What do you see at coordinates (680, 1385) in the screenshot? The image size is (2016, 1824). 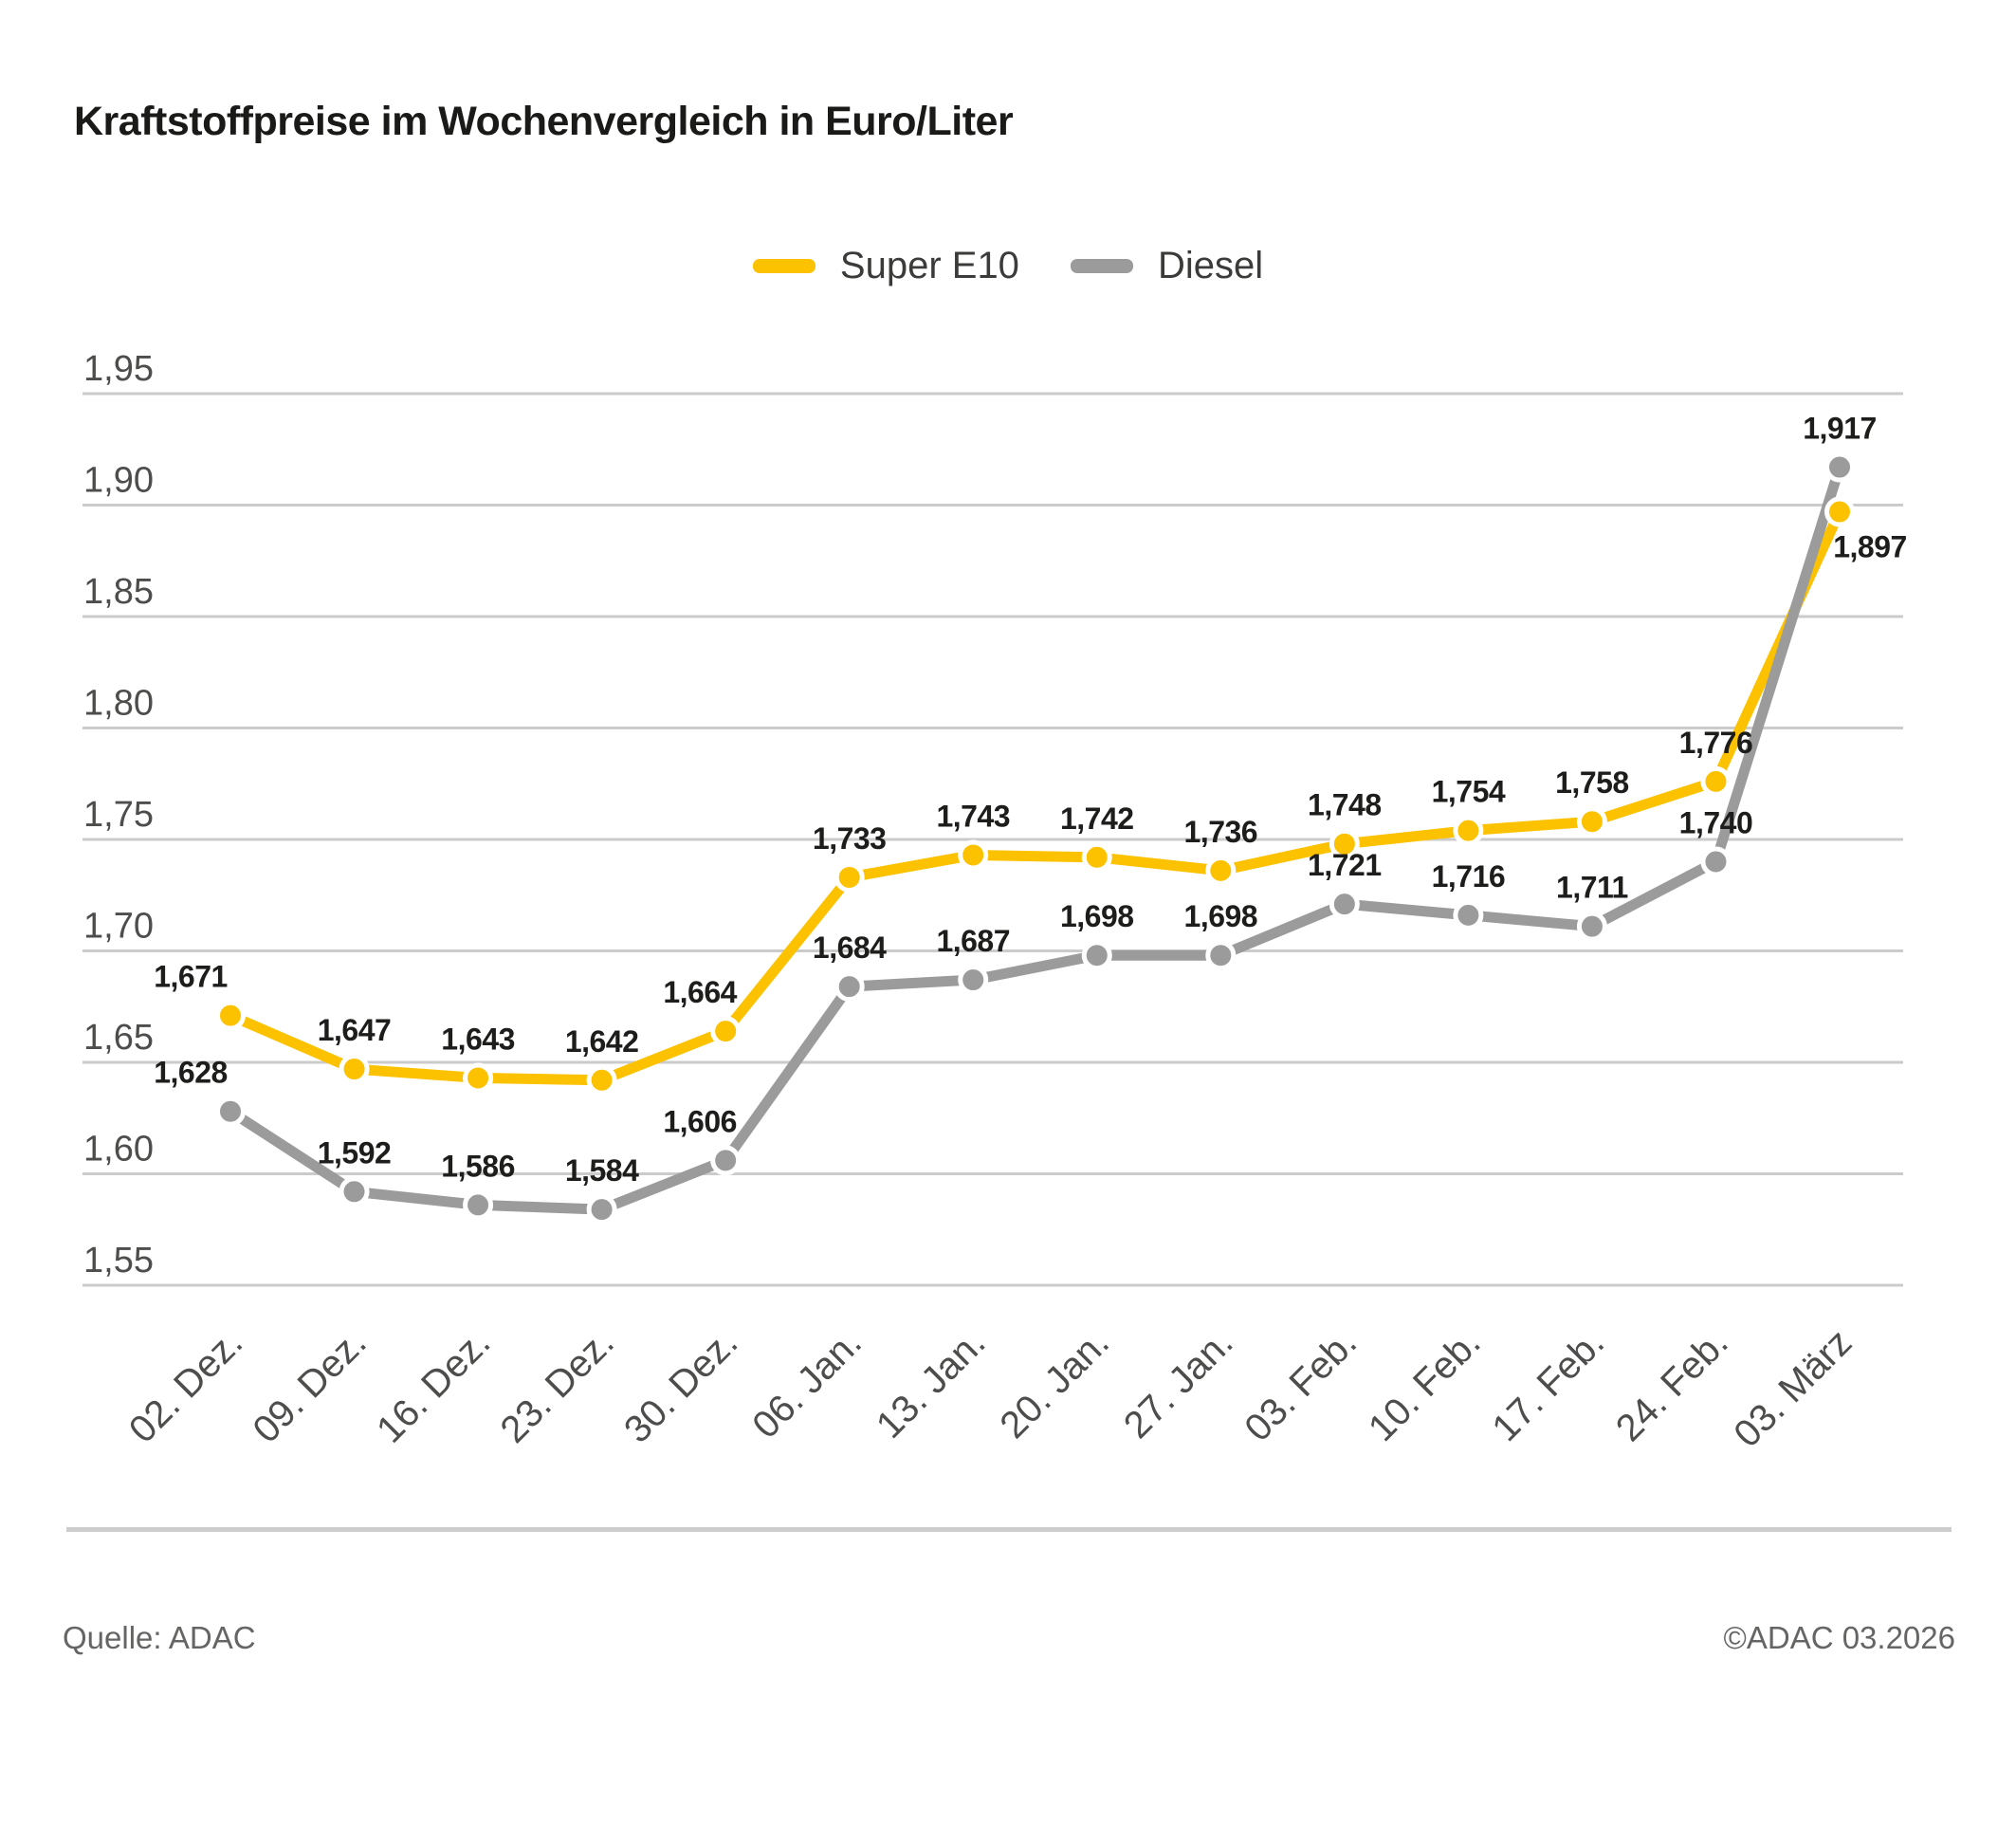 I see `x-tick-label: 30. Dez.` at bounding box center [680, 1385].